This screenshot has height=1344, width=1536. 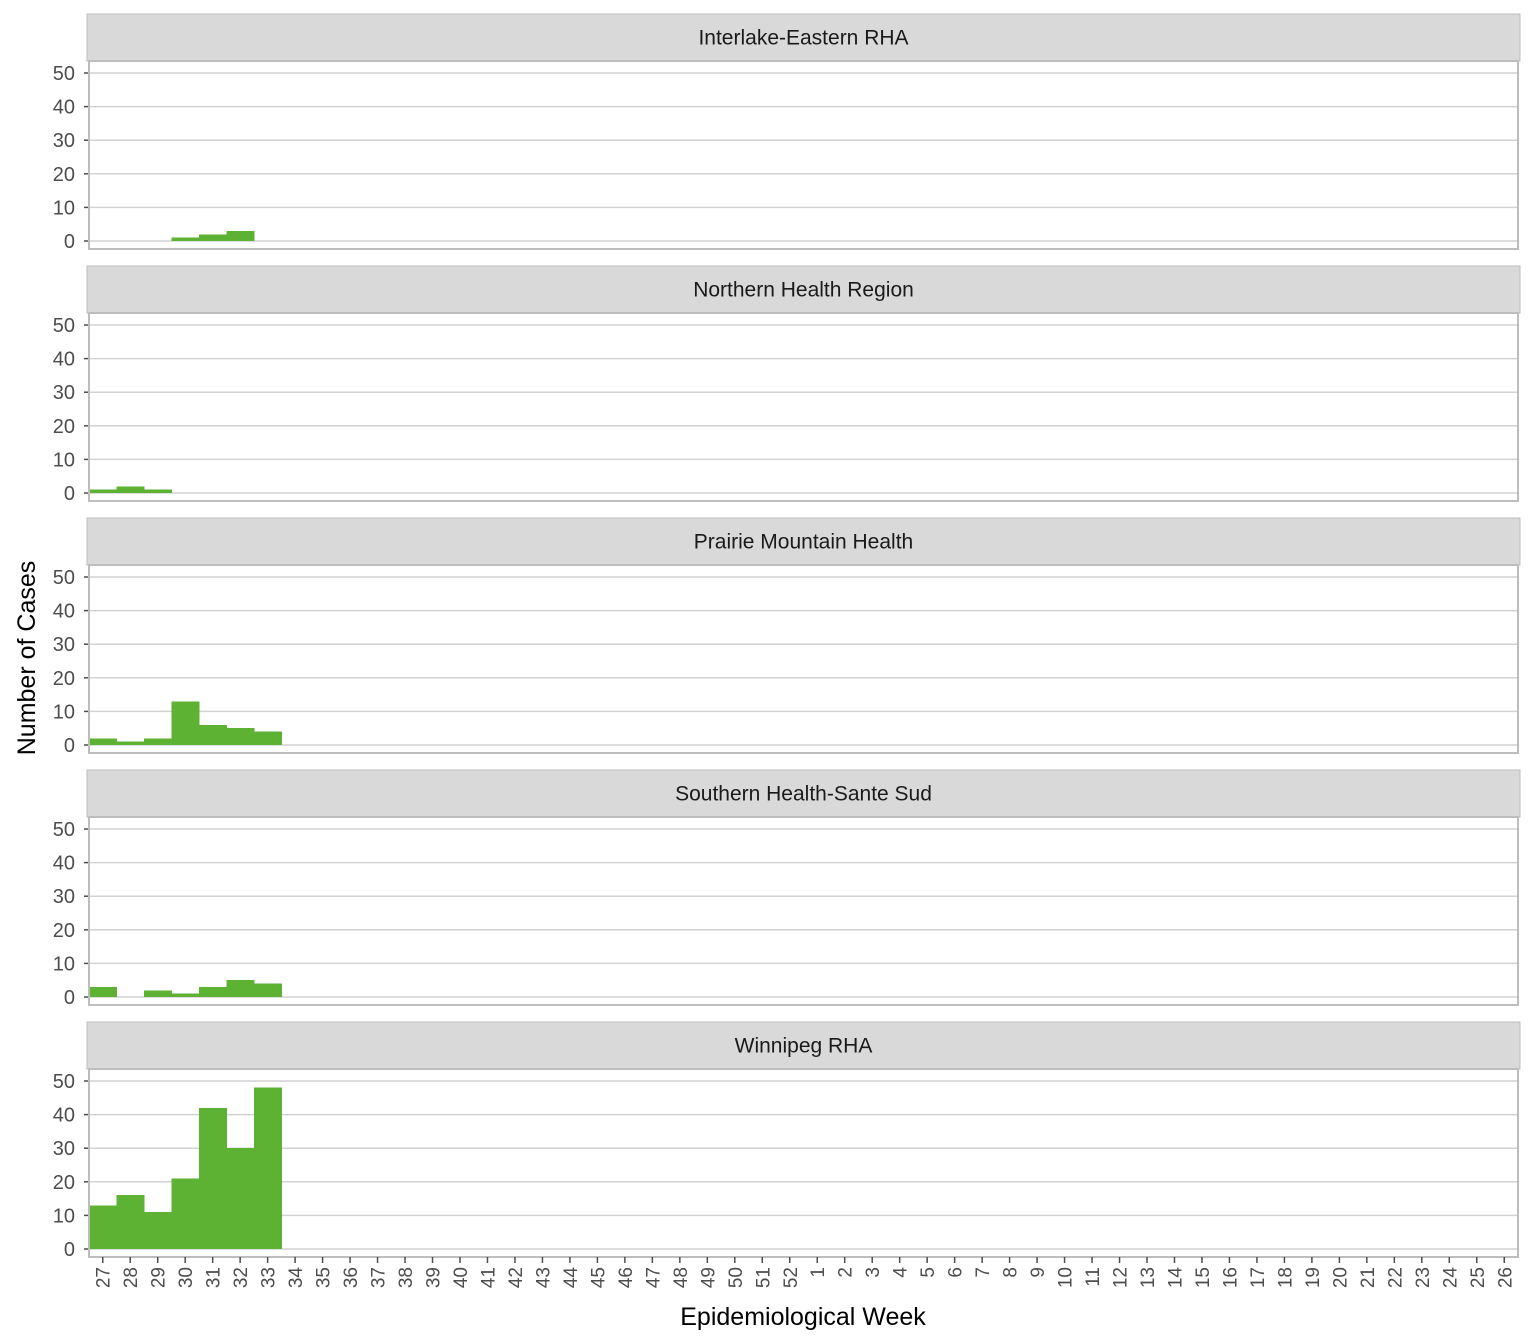 I want to click on panel-title: Winnipeg RHA, so click(x=804, y=1046).